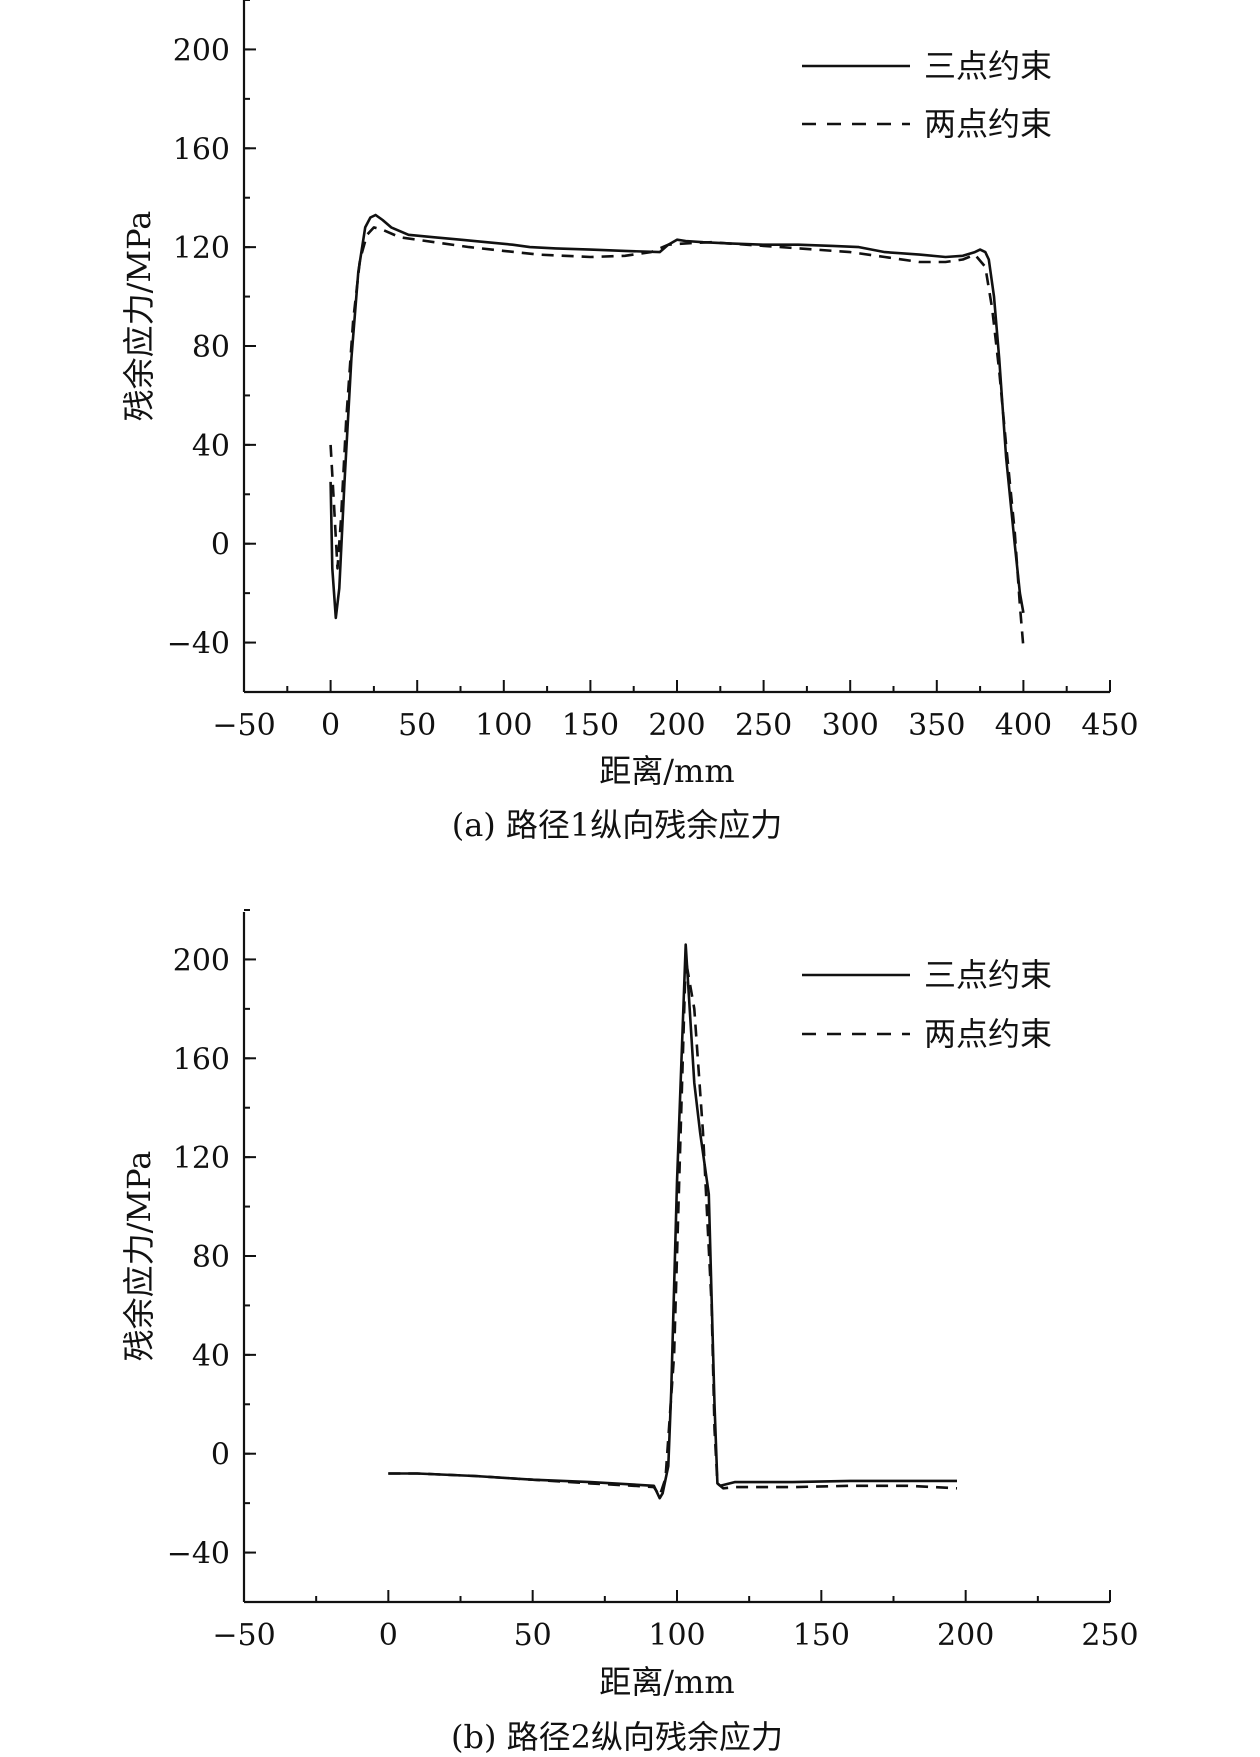  I want to click on chart-a-series-three-point-line, so click(677, 416).